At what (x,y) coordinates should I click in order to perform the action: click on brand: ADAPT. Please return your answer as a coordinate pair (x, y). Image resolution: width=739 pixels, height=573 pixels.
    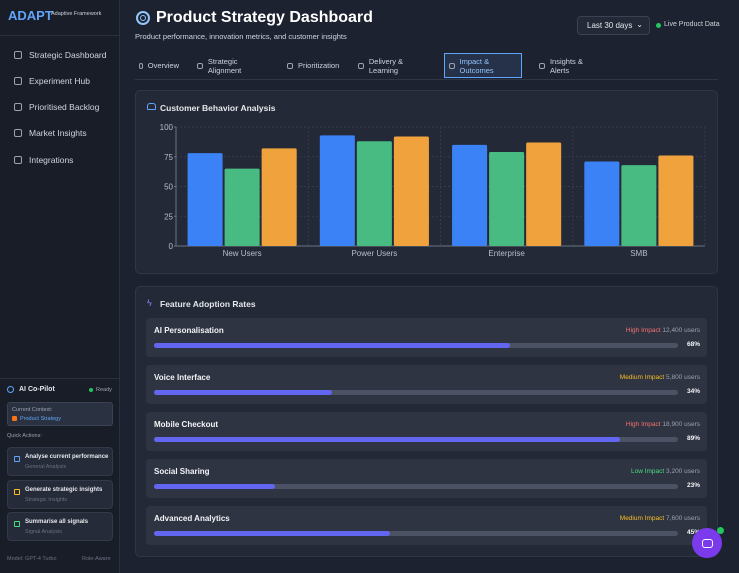
    Looking at the image, I should click on (30, 15).